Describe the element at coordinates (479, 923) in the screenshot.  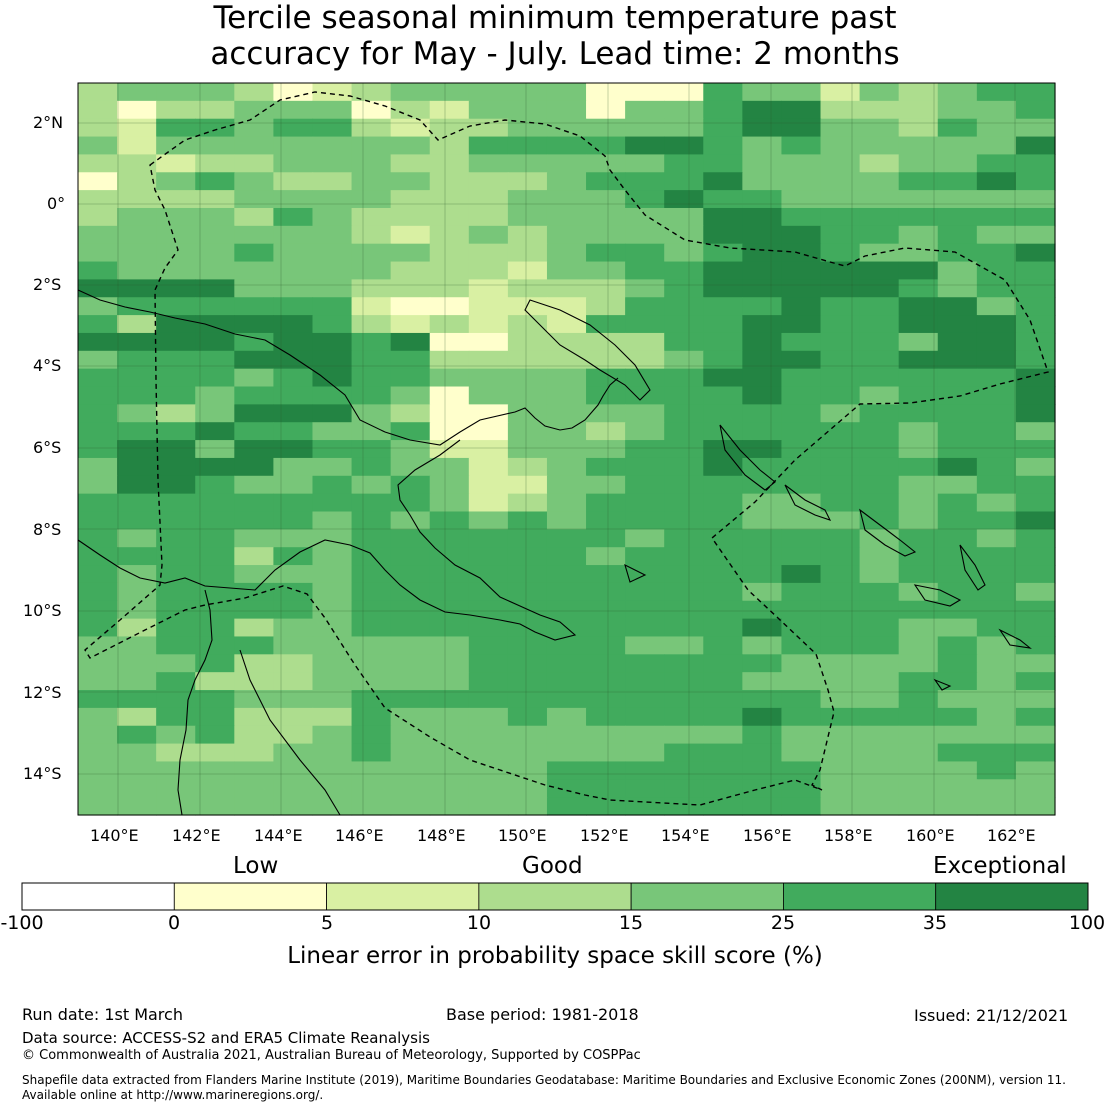
I see `colorbar-tick: 10` at that location.